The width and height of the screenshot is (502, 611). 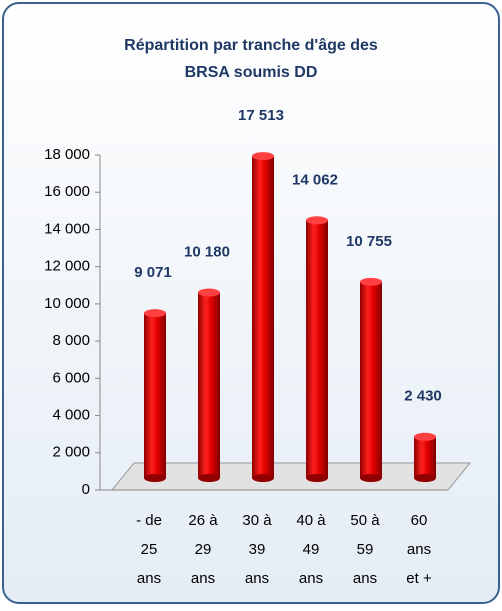 What do you see at coordinates (67, 228) in the screenshot?
I see `y-tick-label: 14 000` at bounding box center [67, 228].